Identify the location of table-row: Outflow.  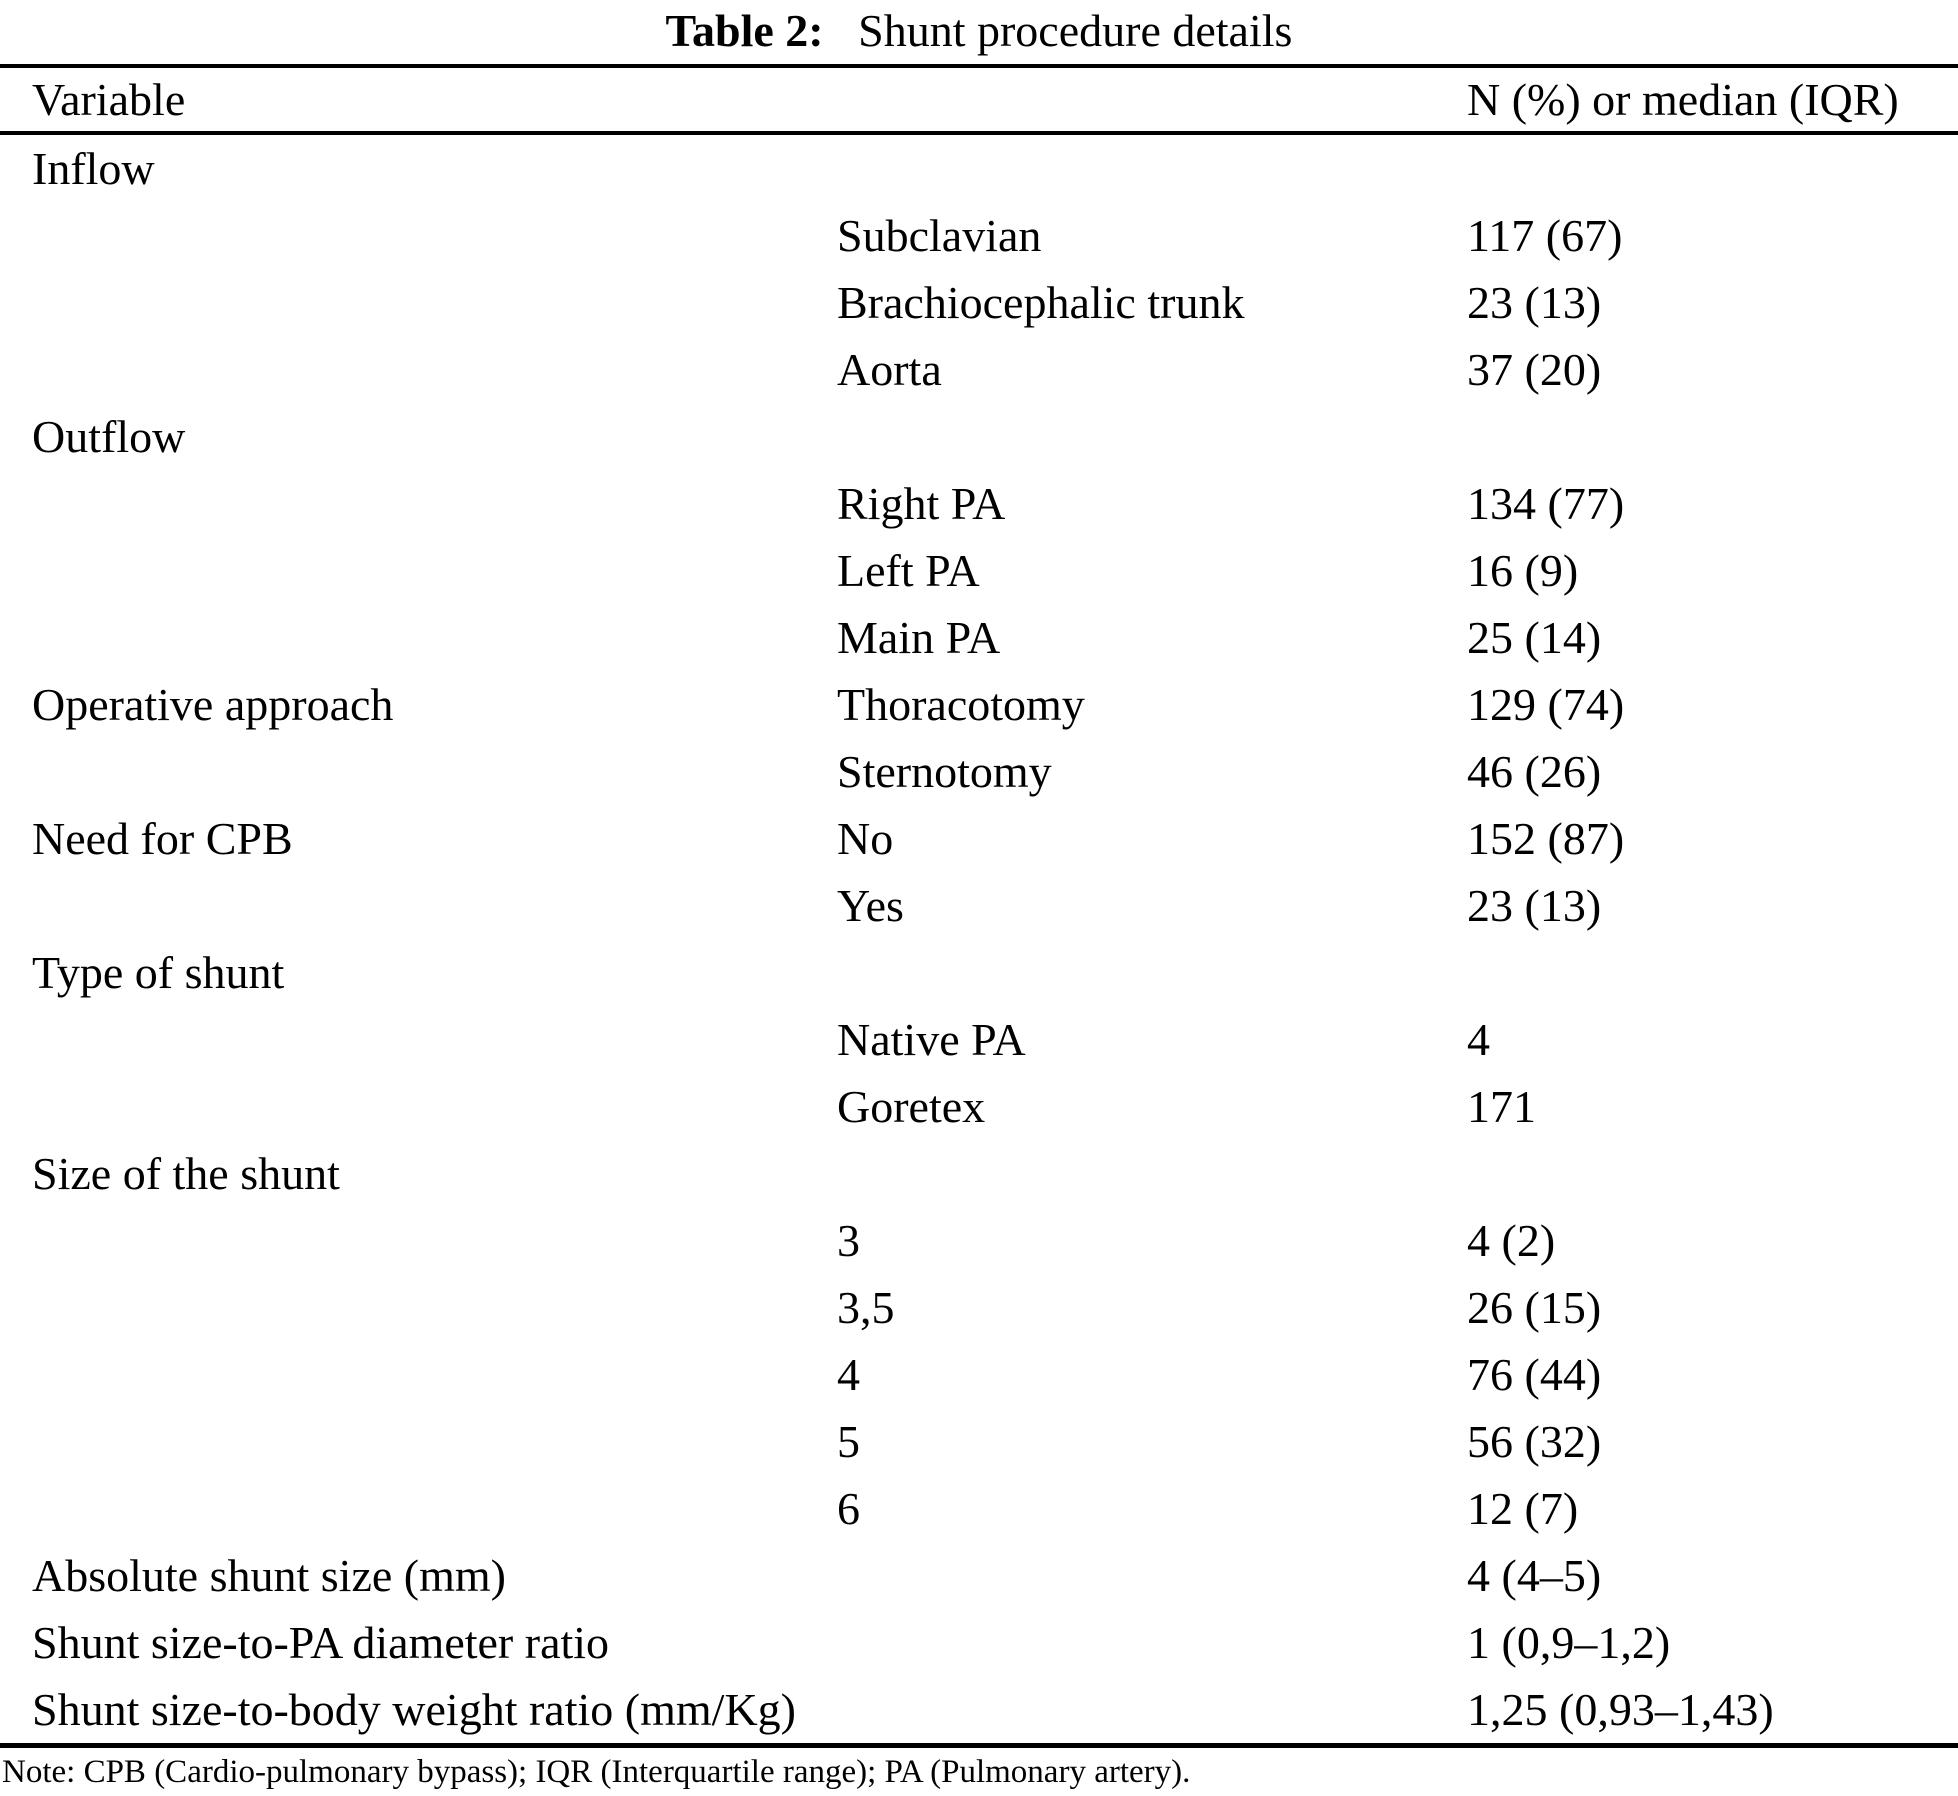
(979, 436).